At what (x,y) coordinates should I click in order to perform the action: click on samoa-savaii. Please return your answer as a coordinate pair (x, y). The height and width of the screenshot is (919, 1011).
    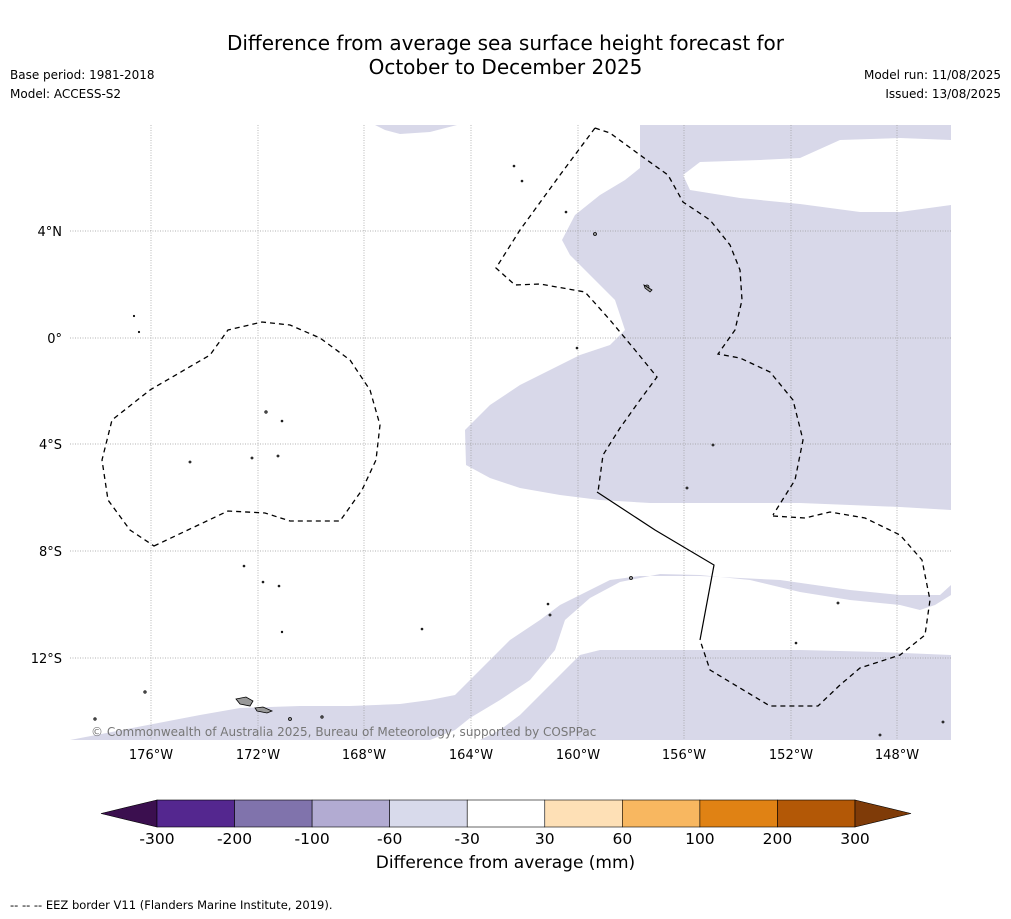
    Looking at the image, I should click on (264, 710).